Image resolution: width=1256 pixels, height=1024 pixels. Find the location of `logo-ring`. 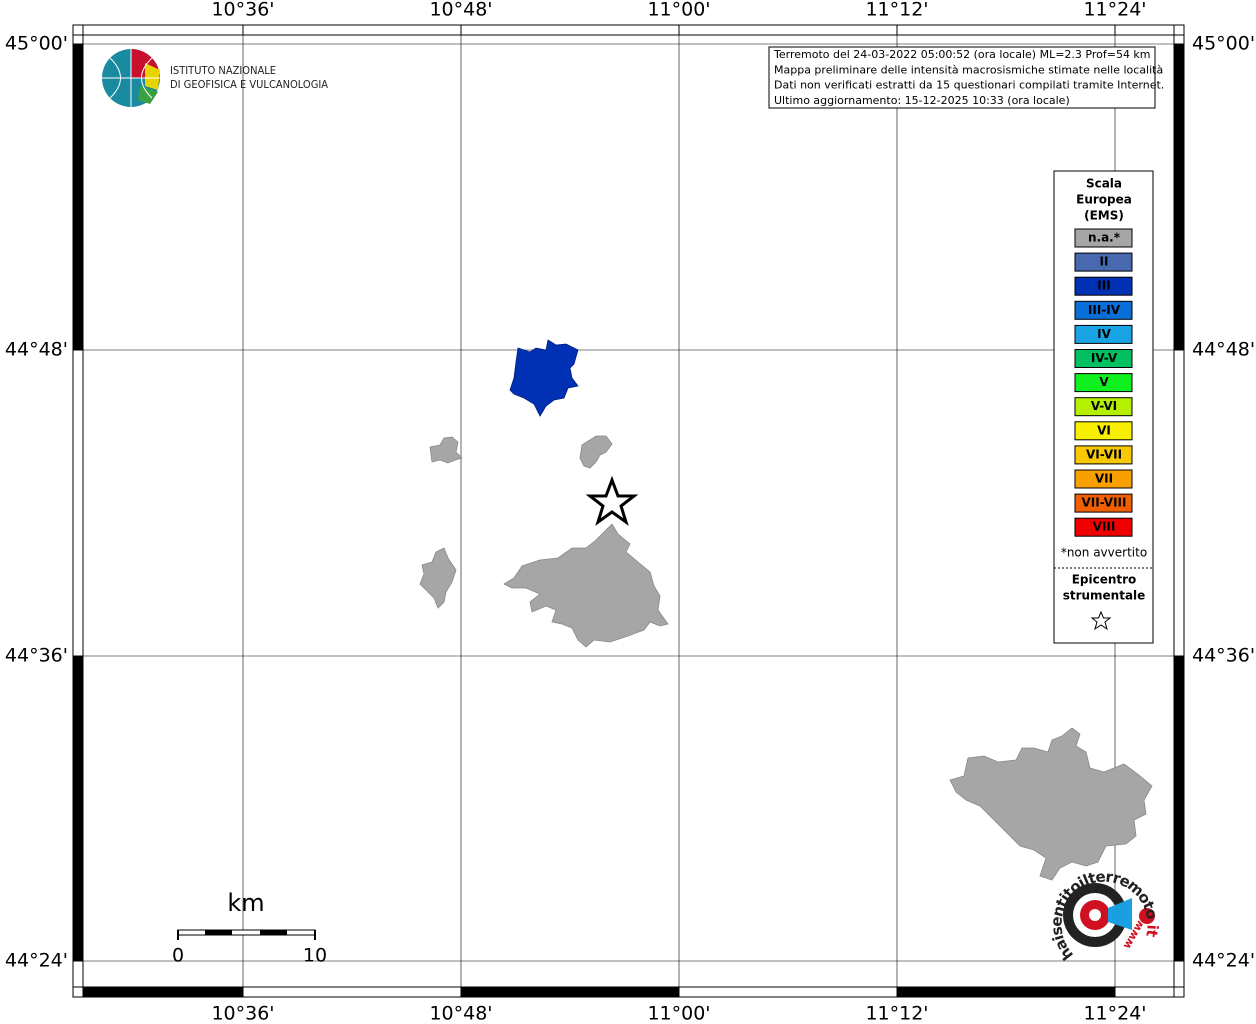

logo-ring is located at coordinates (1095, 915).